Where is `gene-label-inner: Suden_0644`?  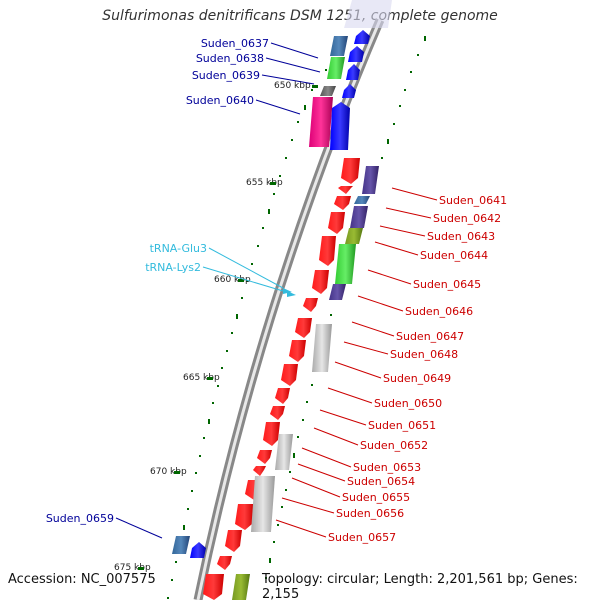
gene-label-inner: Suden_0644 is located at coordinates (454, 255).